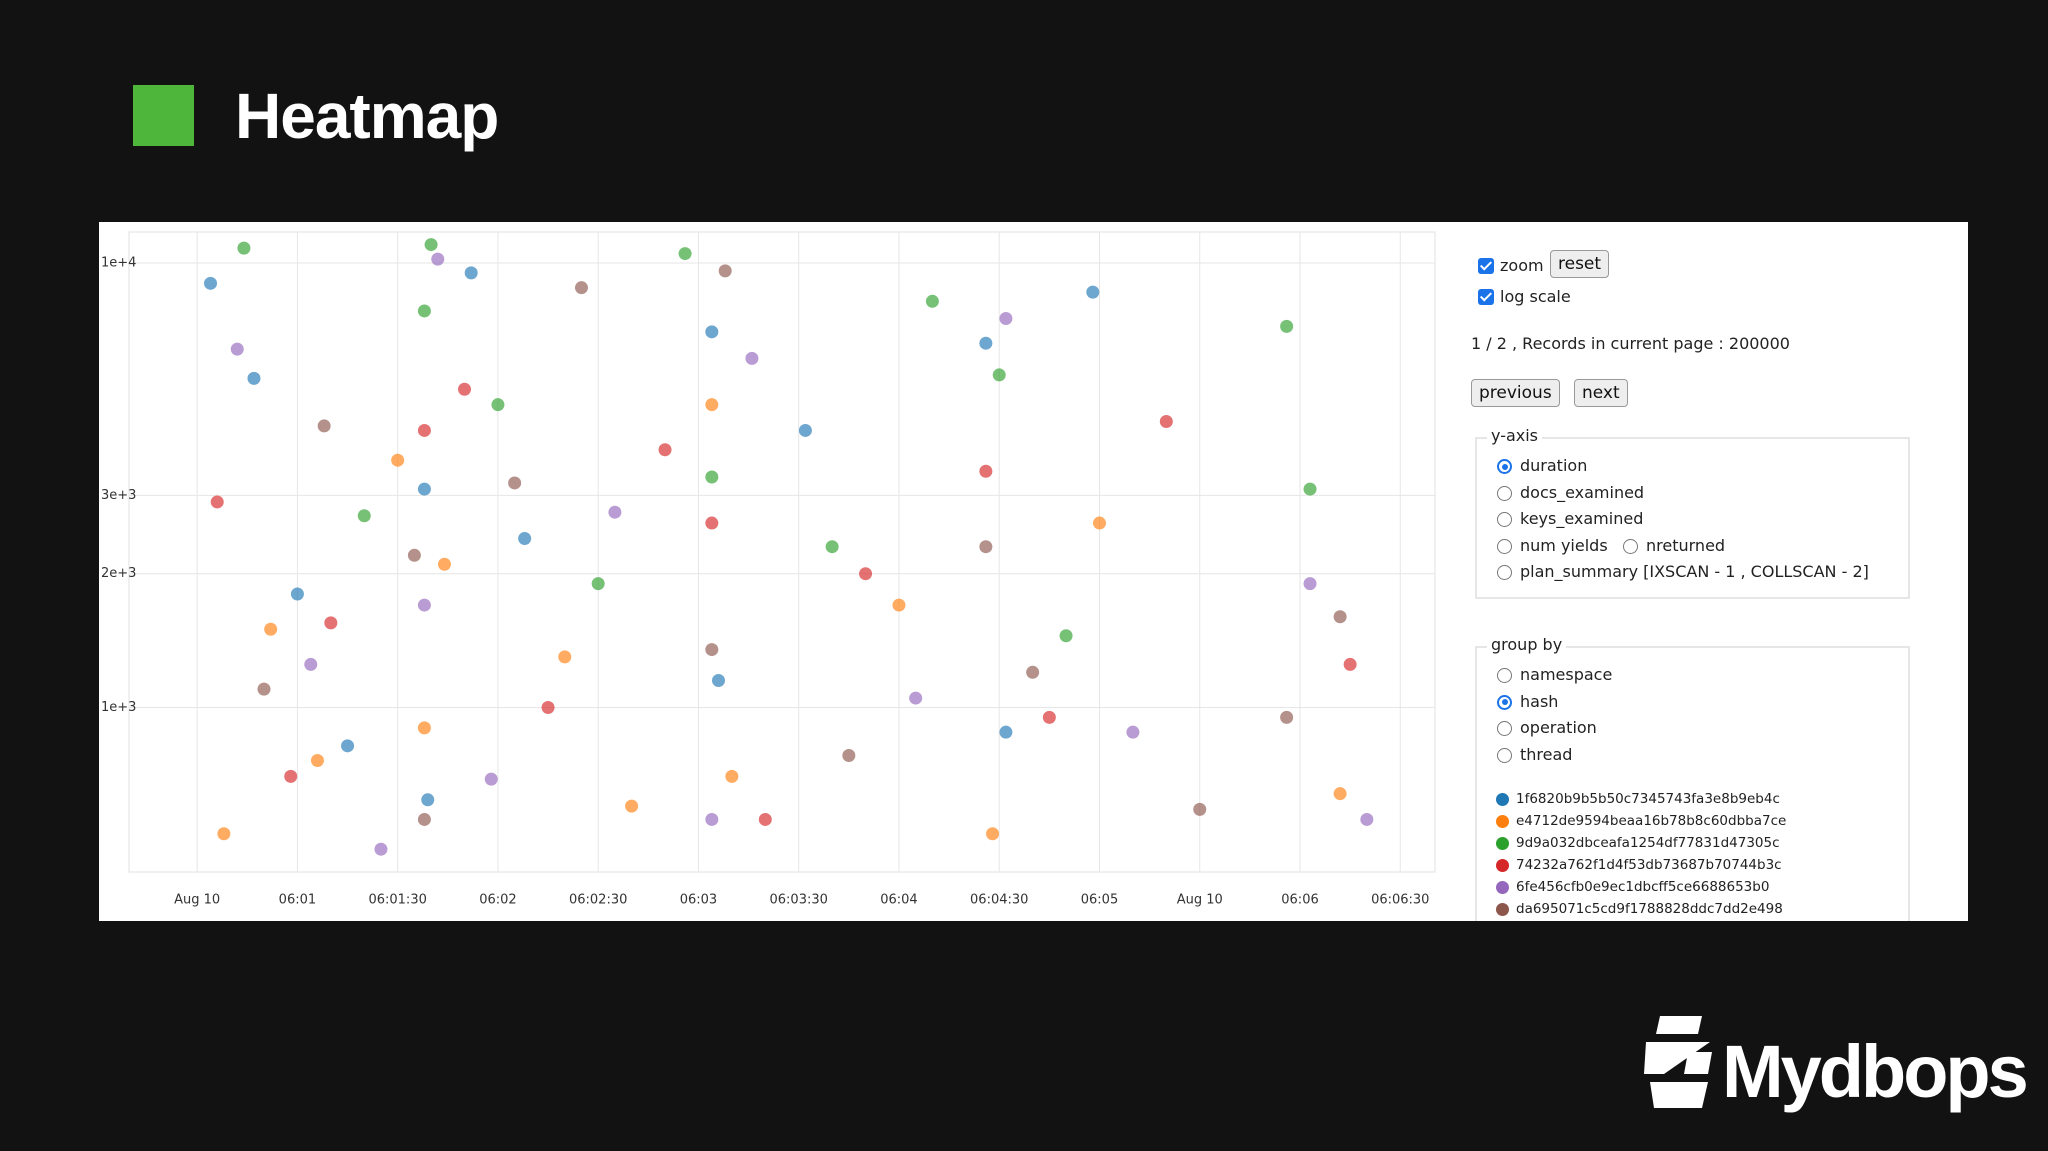 The height and width of the screenshot is (1151, 2048). I want to click on radio-label: hash, so click(1539, 701).